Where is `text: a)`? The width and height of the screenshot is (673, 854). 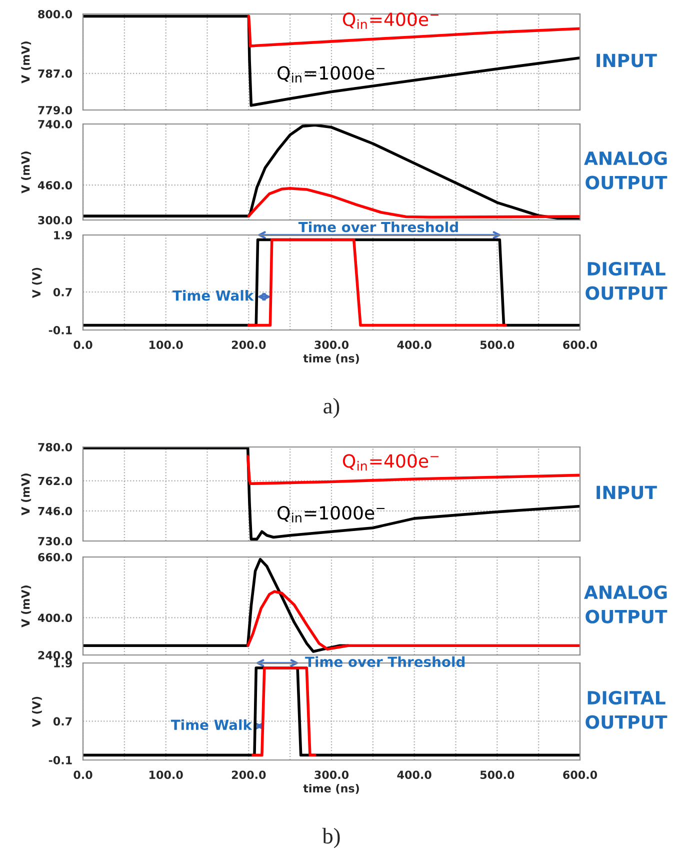 text: a) is located at coordinates (332, 408).